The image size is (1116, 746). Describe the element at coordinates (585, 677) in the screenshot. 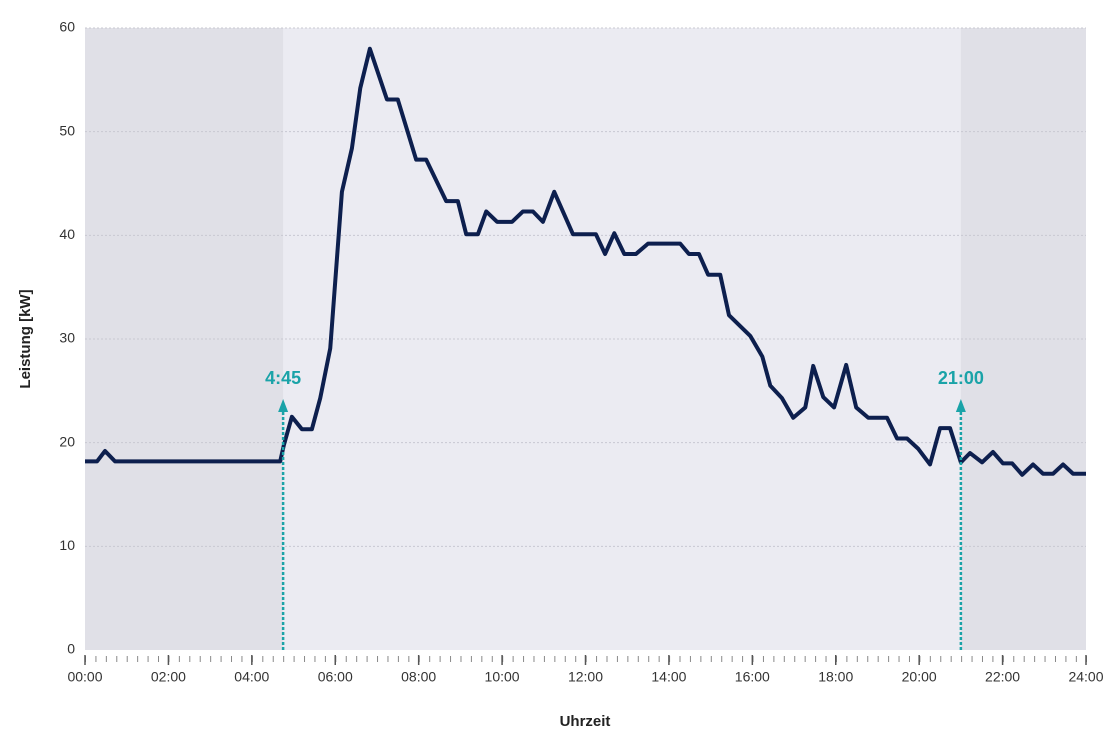

I see `x-tick-label: 12:00` at that location.